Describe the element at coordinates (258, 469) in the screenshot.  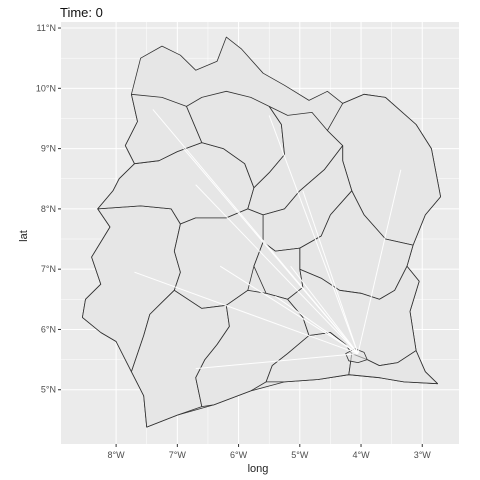
I see `x-axis-title: long` at that location.